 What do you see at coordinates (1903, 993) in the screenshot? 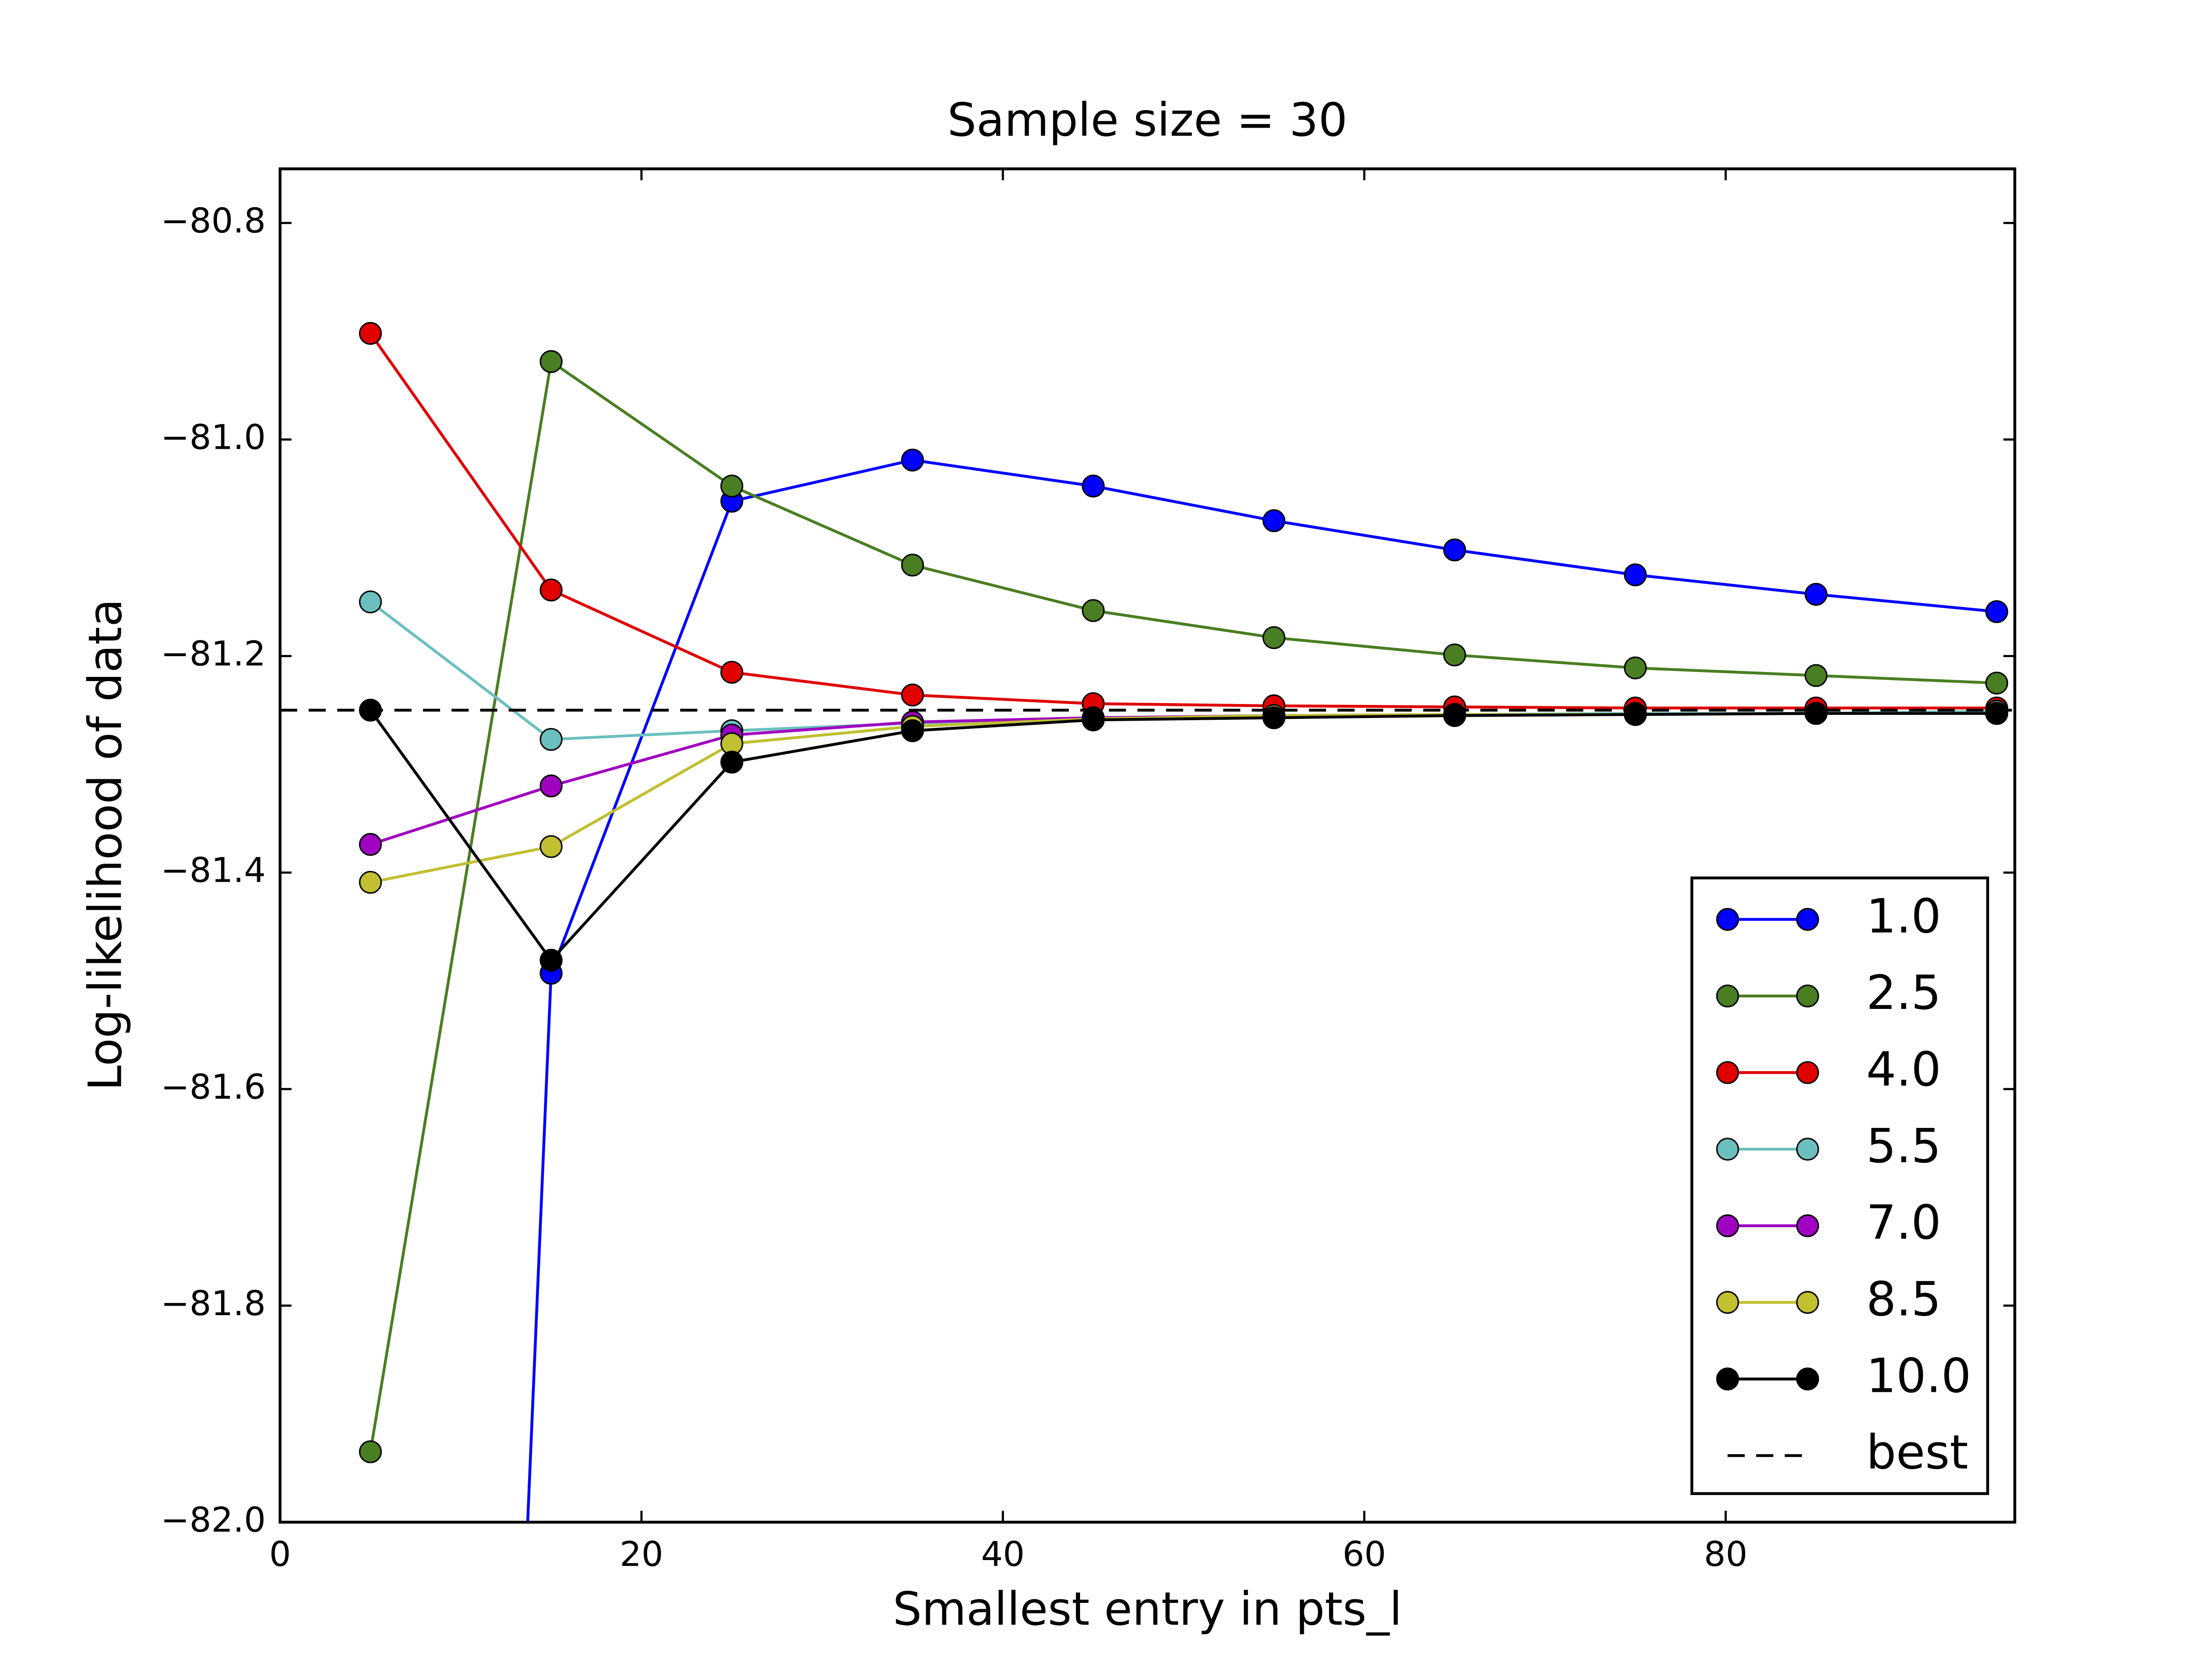
I see `legend-label: 2.5` at bounding box center [1903, 993].